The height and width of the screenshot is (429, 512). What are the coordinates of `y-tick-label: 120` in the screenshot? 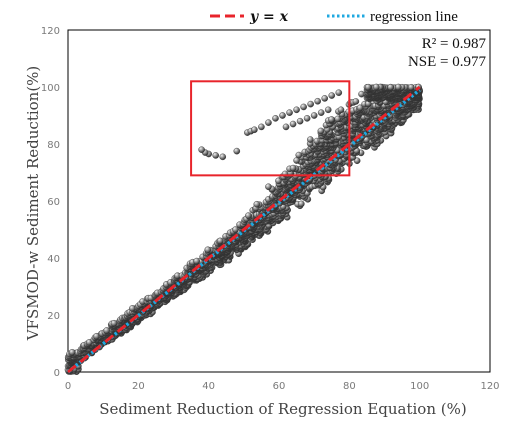 It's located at (50, 31).